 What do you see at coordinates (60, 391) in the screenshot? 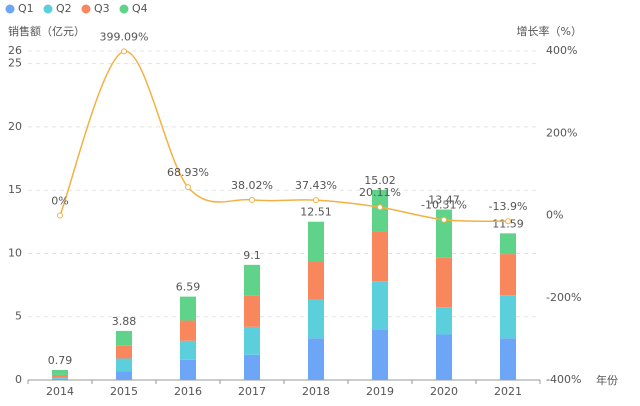
I see `x-tick-label: 2014` at bounding box center [60, 391].